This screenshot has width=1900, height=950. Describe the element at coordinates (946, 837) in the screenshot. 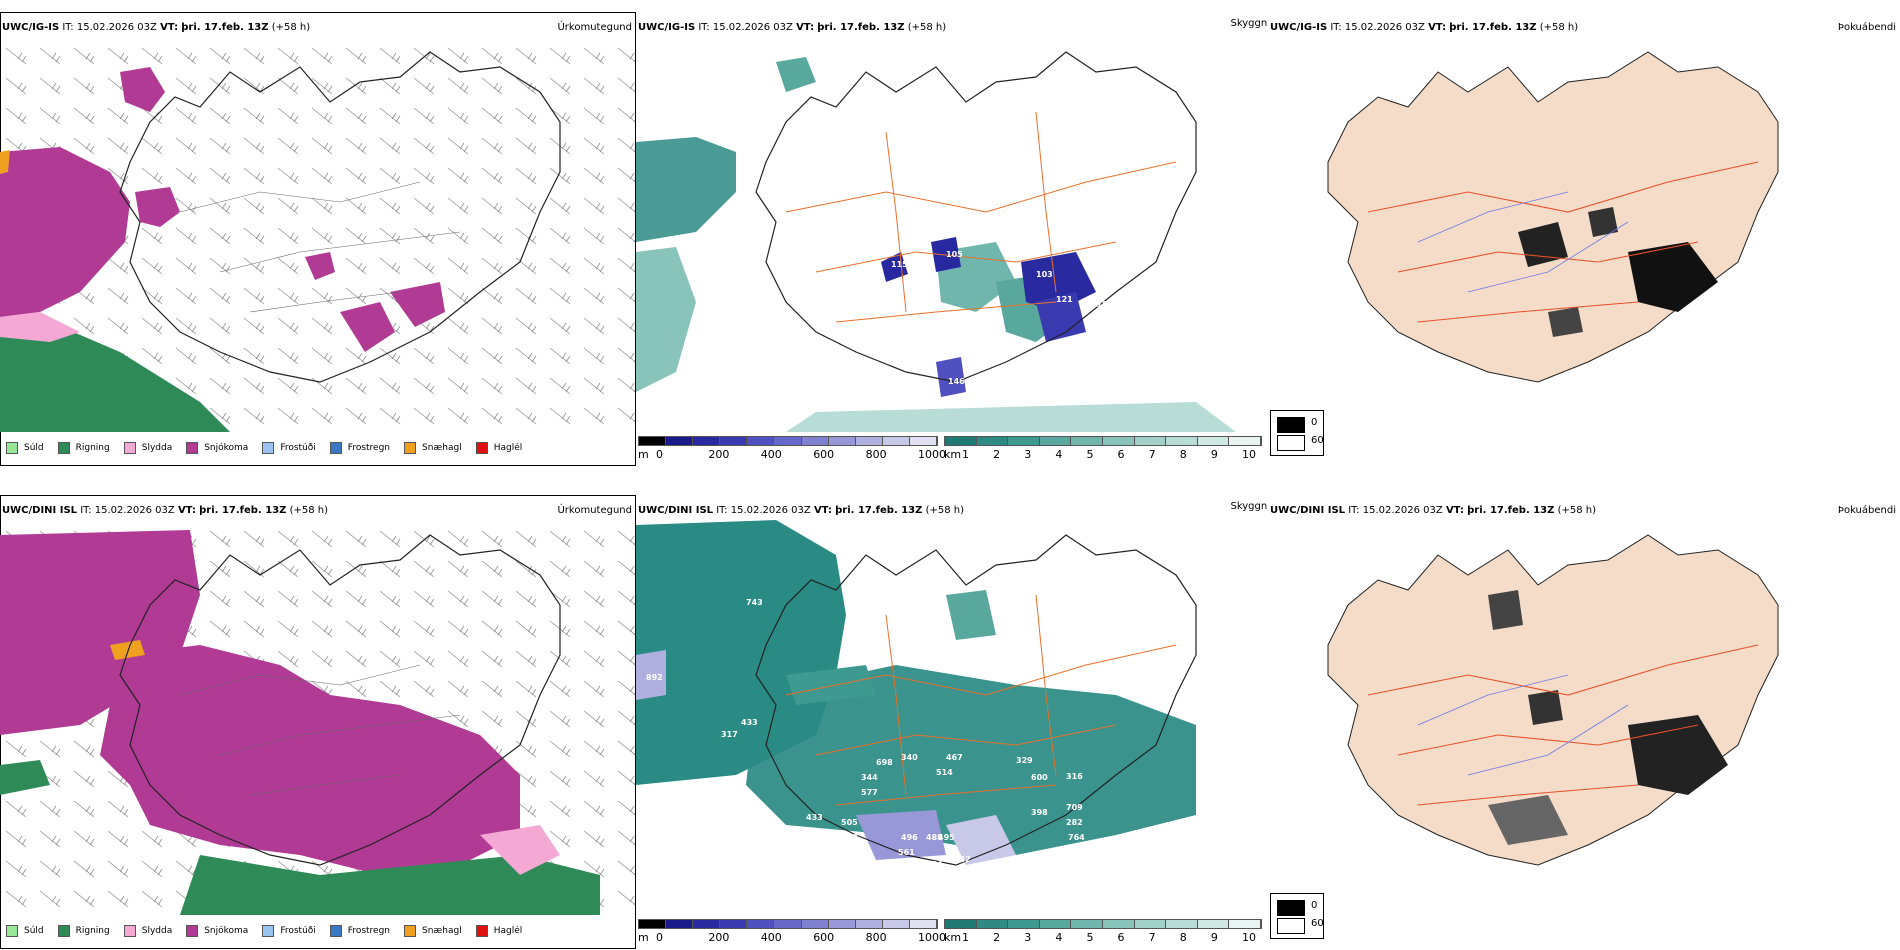

I see `cloudbase-value-label: 495` at that location.